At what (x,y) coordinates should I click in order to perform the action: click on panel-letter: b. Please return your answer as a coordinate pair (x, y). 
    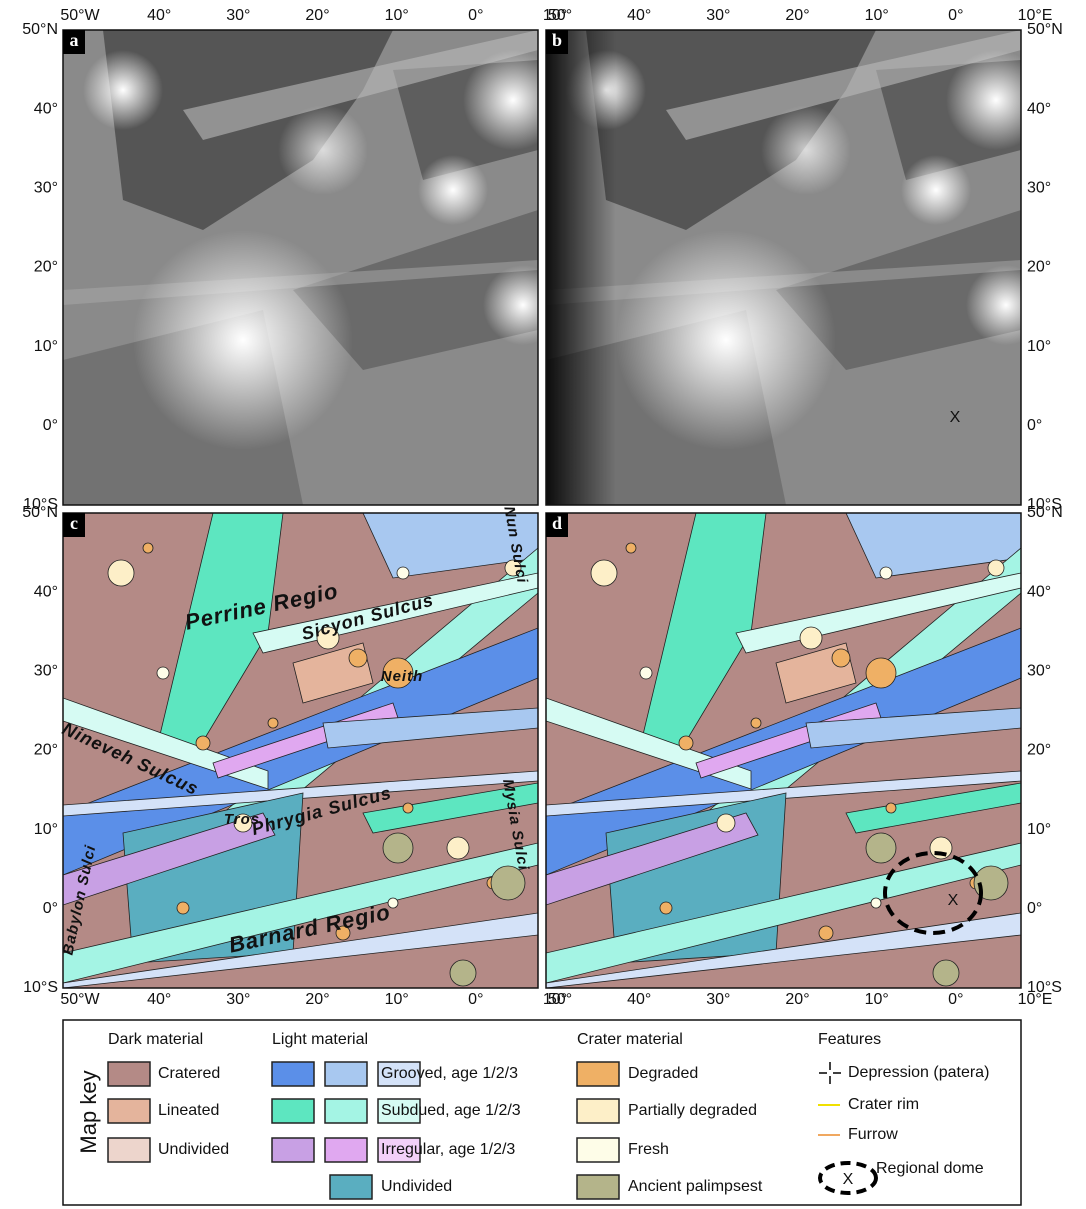
    Looking at the image, I should click on (557, 40).